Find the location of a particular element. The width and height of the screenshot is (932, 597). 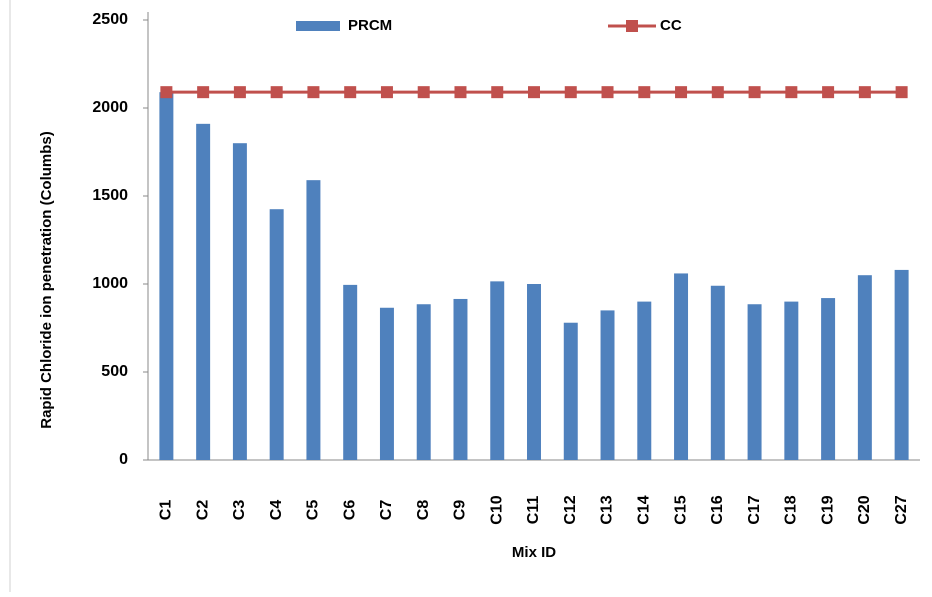

legend-label: PRCM is located at coordinates (370, 25).